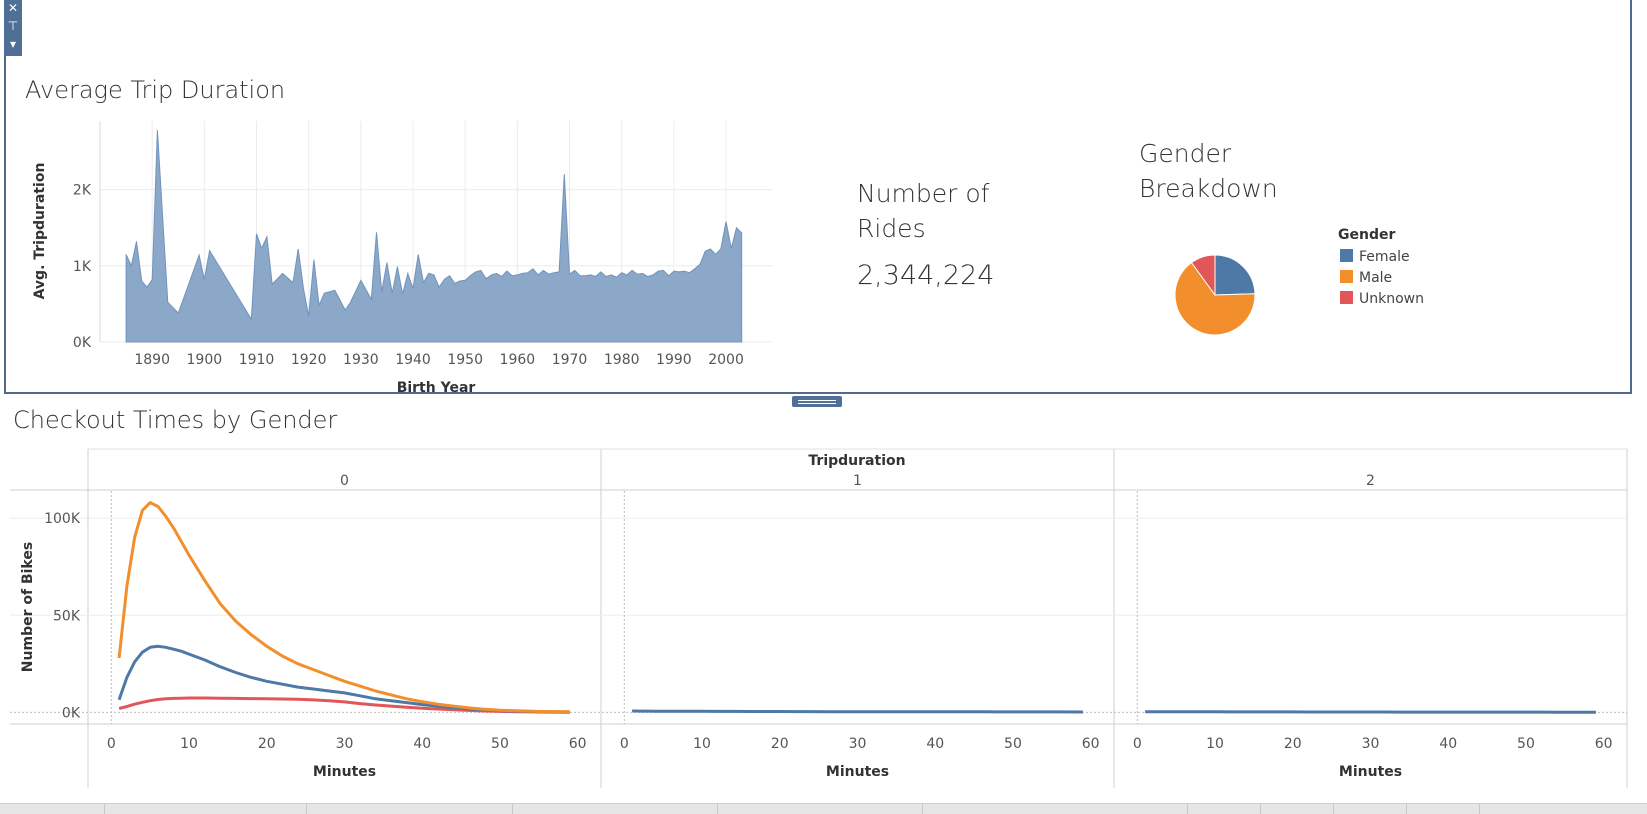  I want to click on y-axis-title: Number of Bikes, so click(28, 607).